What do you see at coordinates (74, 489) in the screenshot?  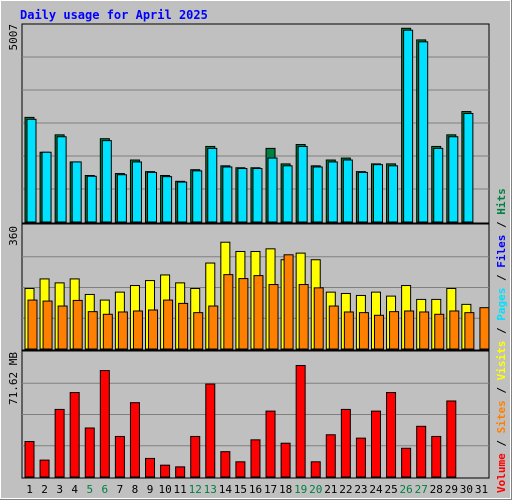 I see `day-label-4: 4` at bounding box center [74, 489].